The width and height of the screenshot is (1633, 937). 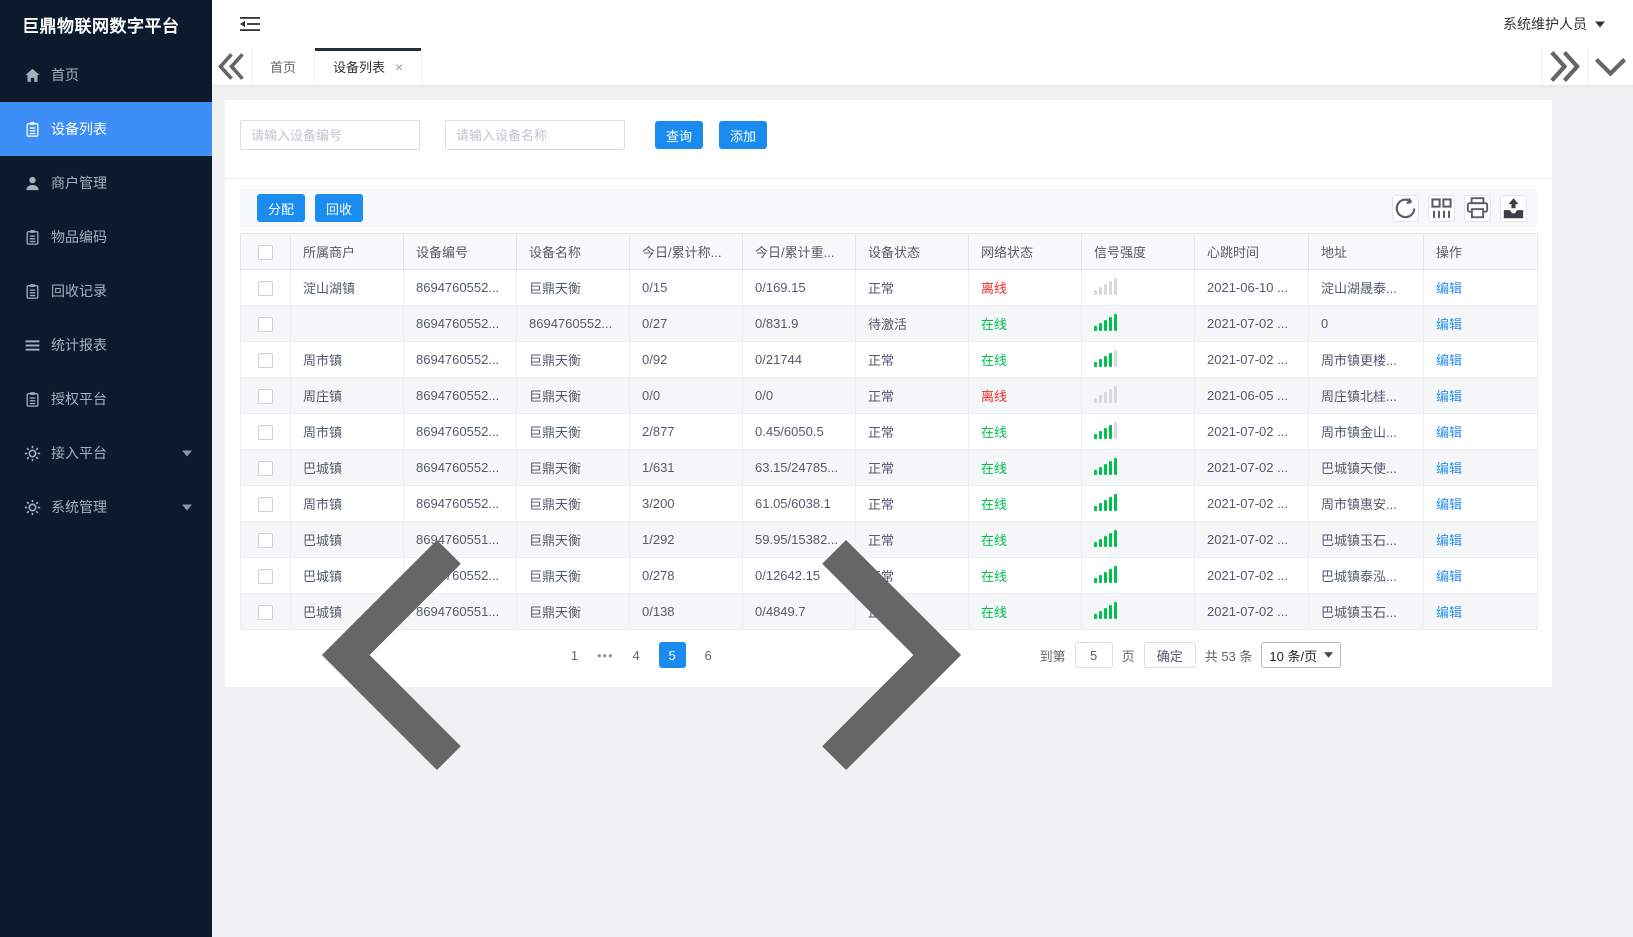 I want to click on tabbar-spacer, so click(x=981, y=66).